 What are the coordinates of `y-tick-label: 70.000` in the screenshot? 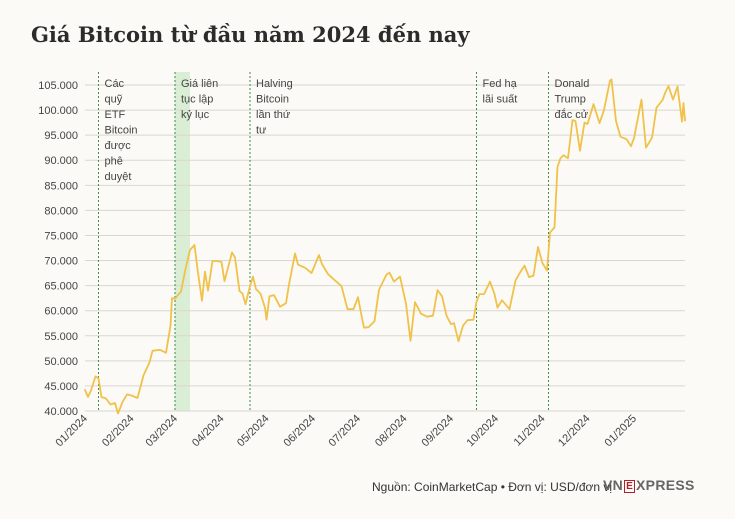 It's located at (61, 262).